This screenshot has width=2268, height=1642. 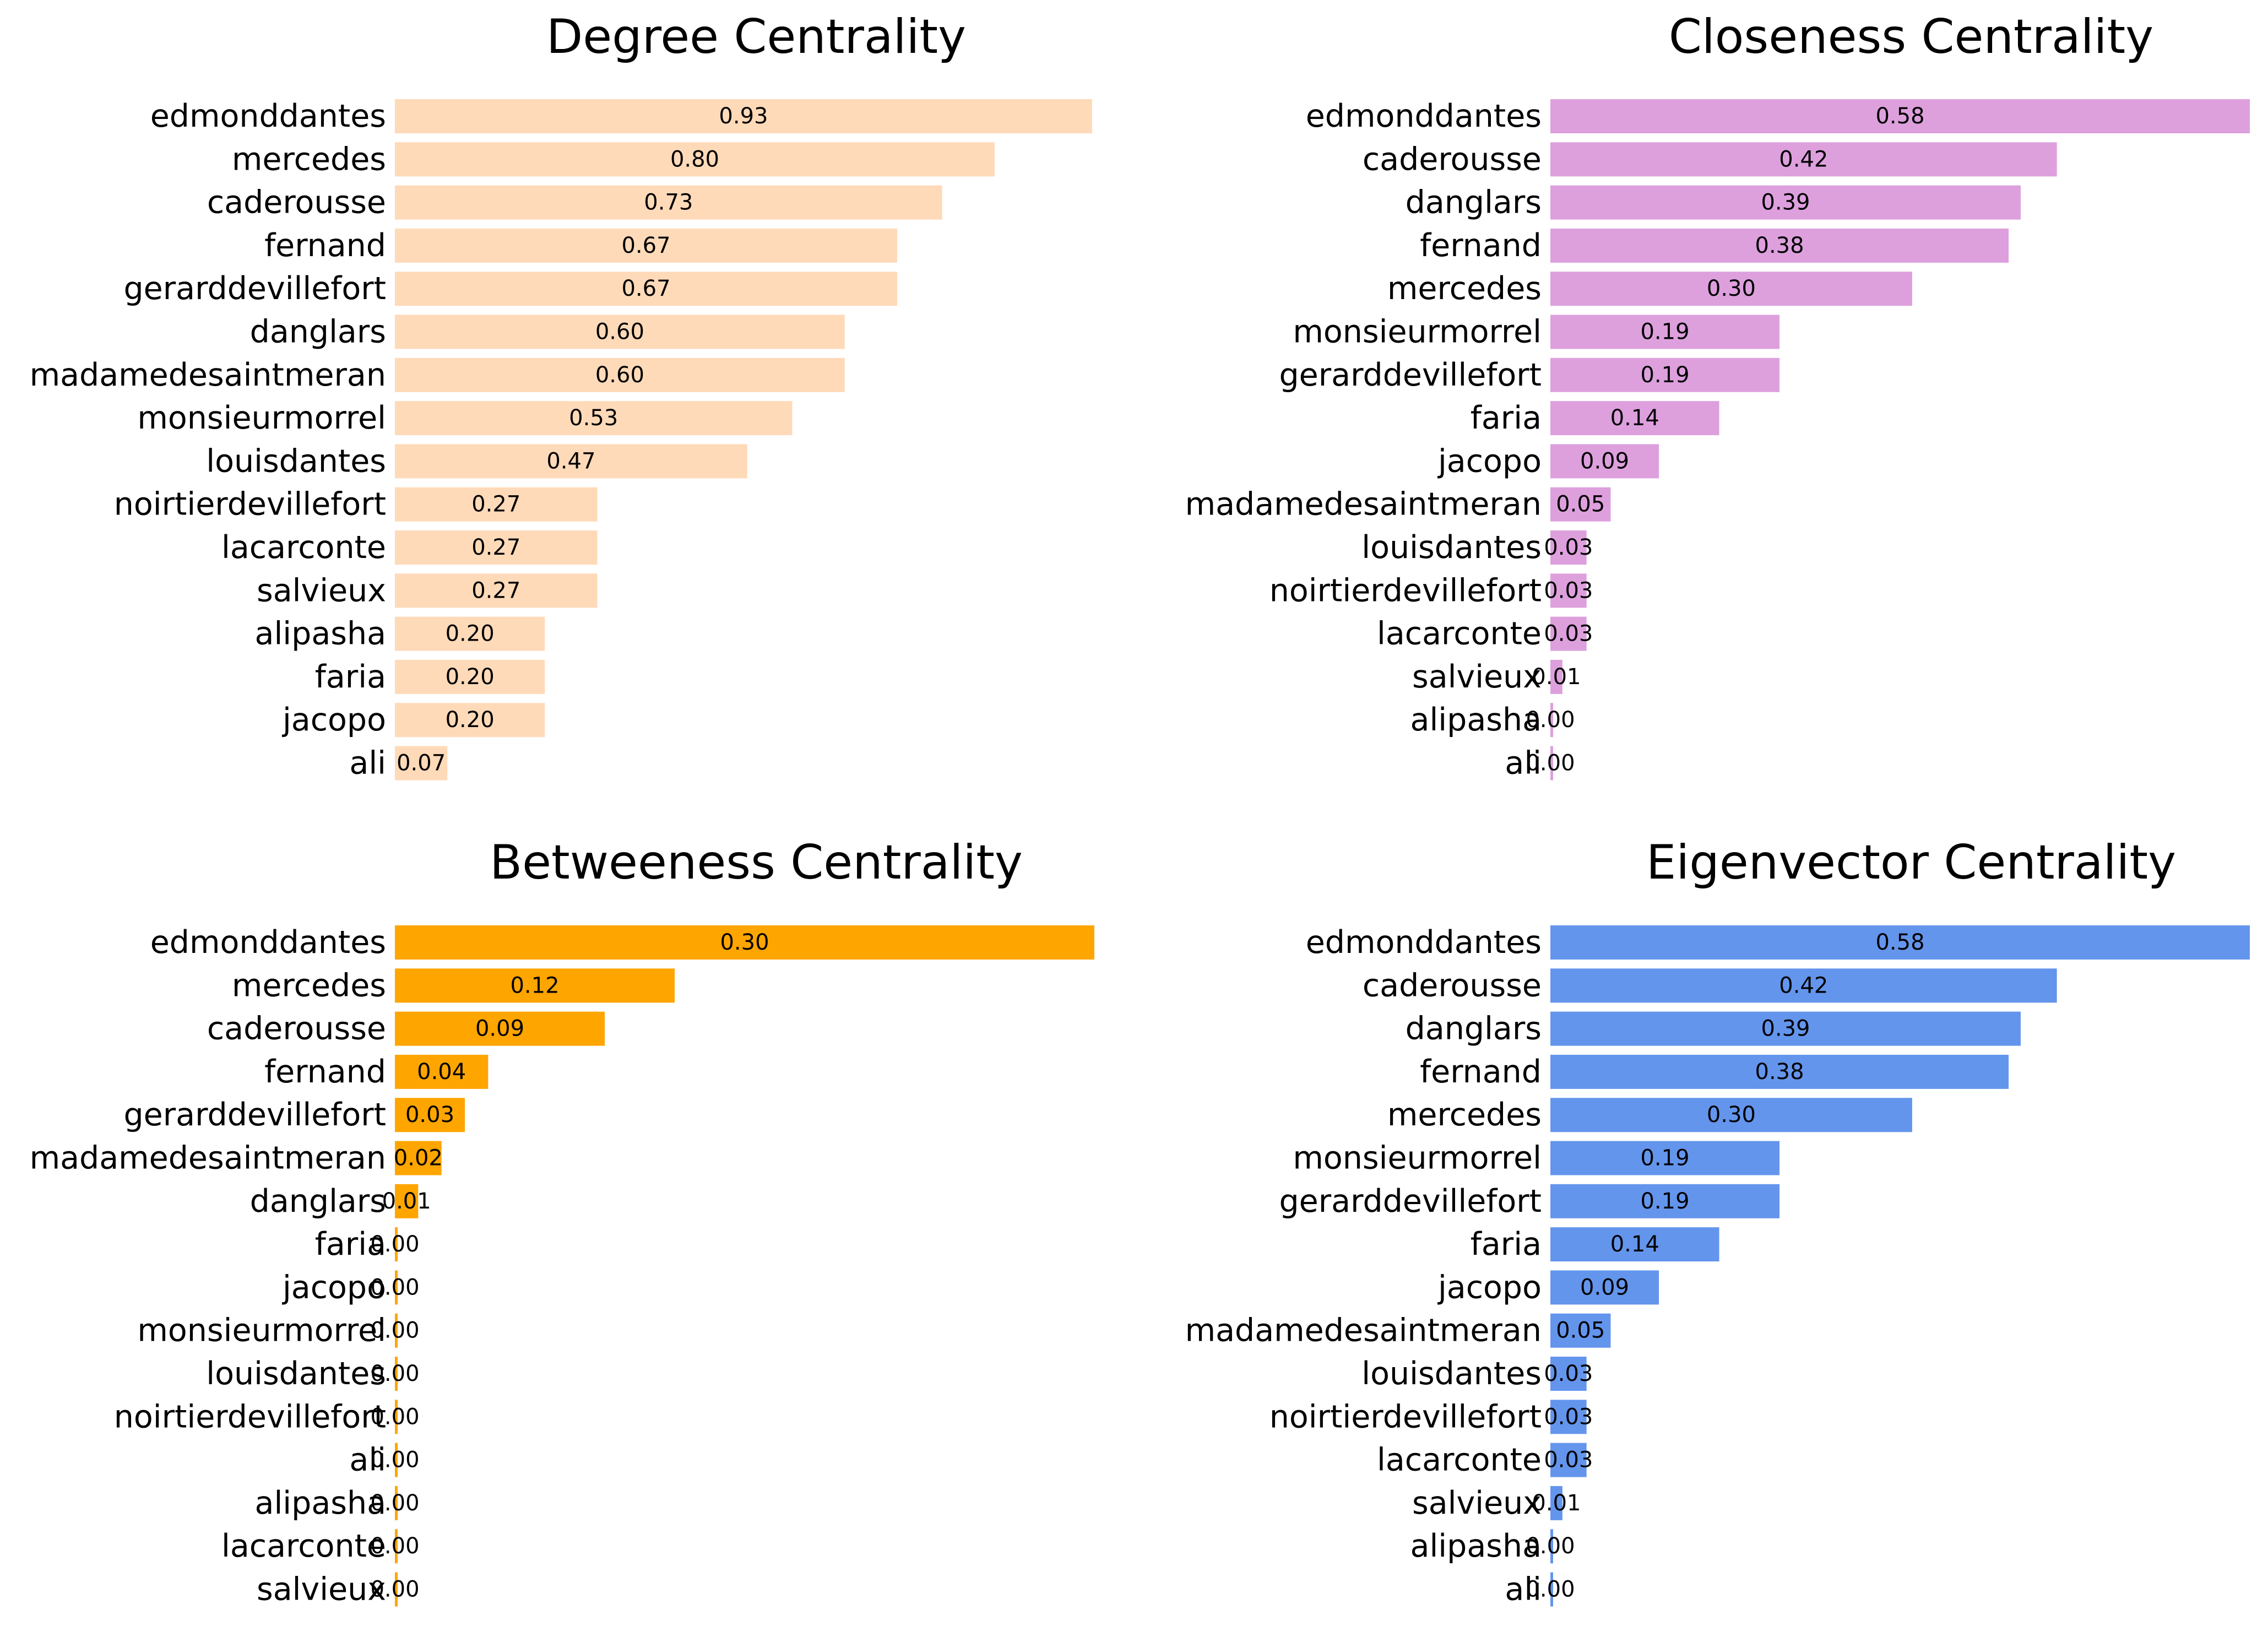 I want to click on value-label: 0.80, so click(x=694, y=159).